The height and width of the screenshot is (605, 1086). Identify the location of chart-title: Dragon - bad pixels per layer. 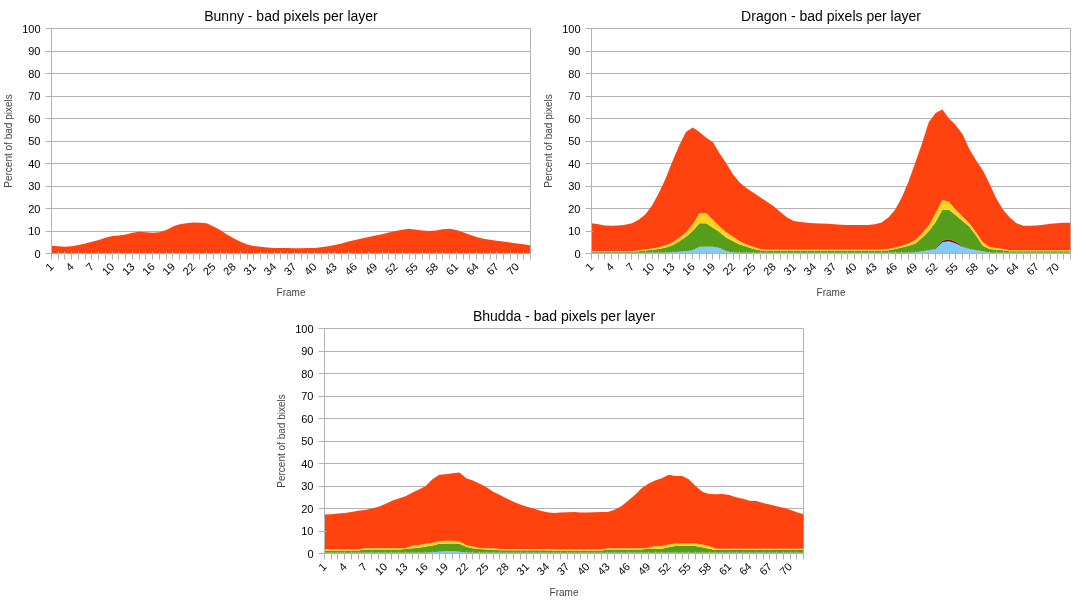
(831, 15).